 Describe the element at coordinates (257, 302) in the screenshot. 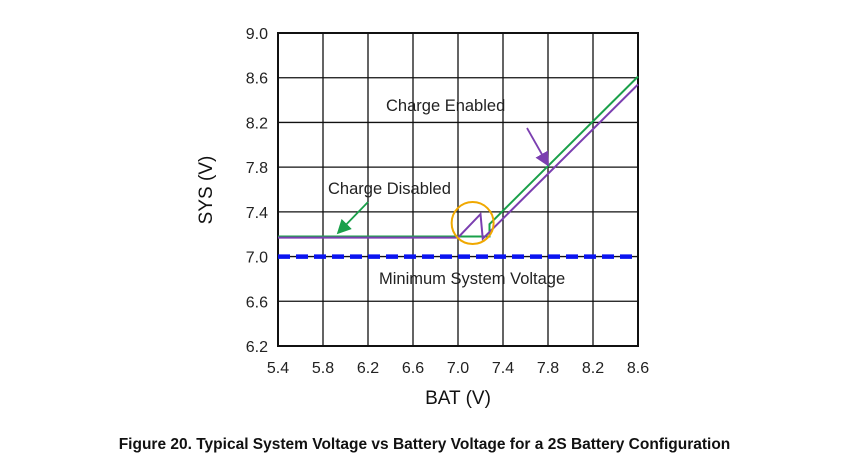

I see `y-tick-label: 6.6` at that location.